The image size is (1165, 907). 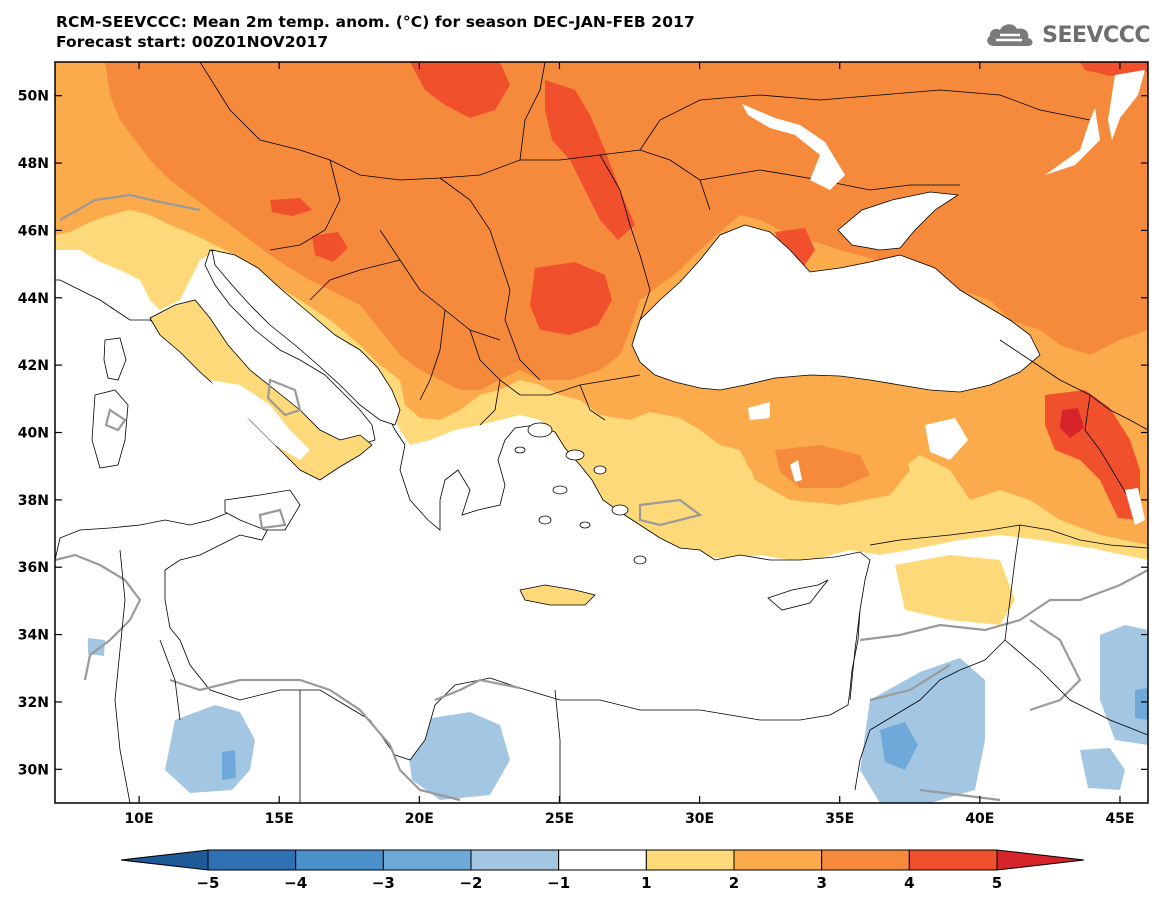 What do you see at coordinates (459, 756) in the screenshot?
I see `anomaly-neg-libya-east` at bounding box center [459, 756].